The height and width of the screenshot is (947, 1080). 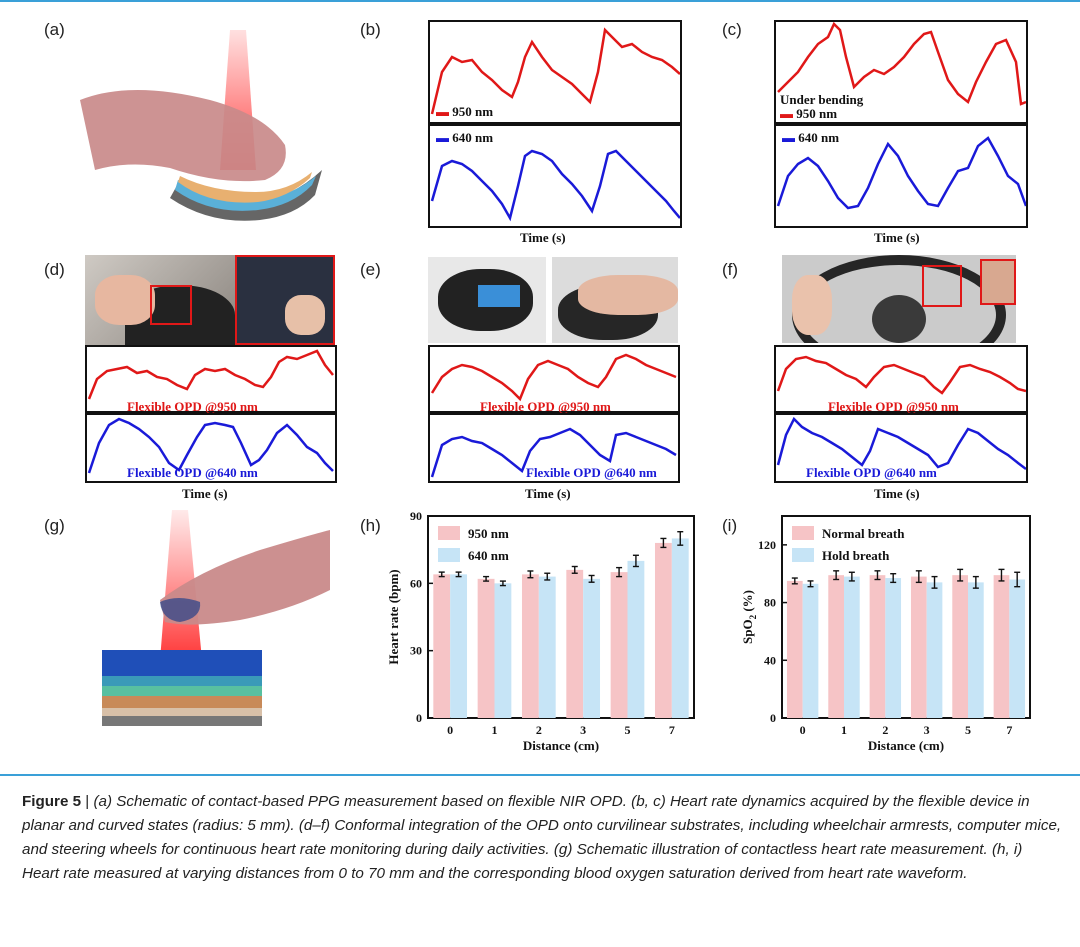 I want to click on h-legend-label-0: 950 nm, so click(x=488, y=533).